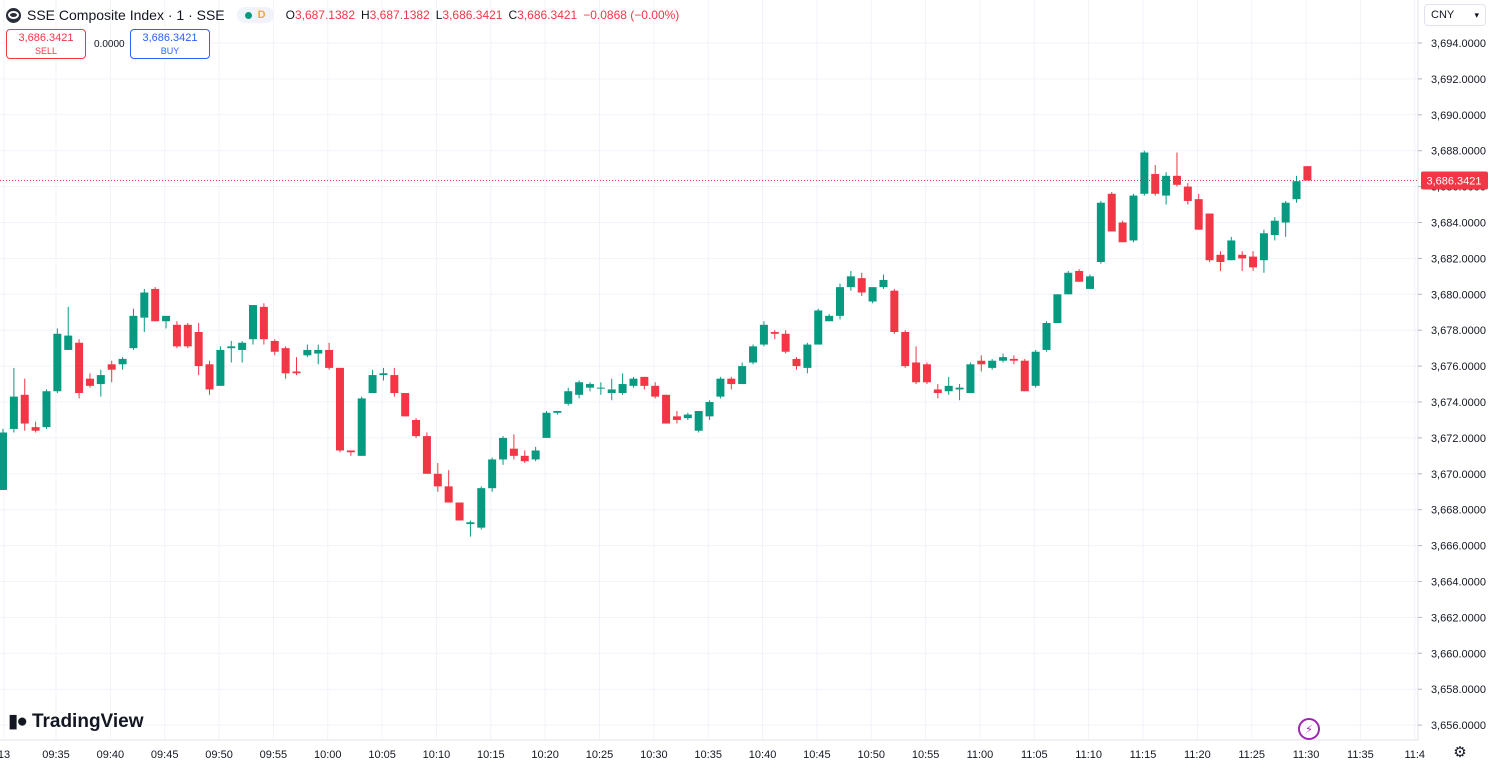 The height and width of the screenshot is (766, 1490). I want to click on x-tick-label: 10:15, so click(491, 755).